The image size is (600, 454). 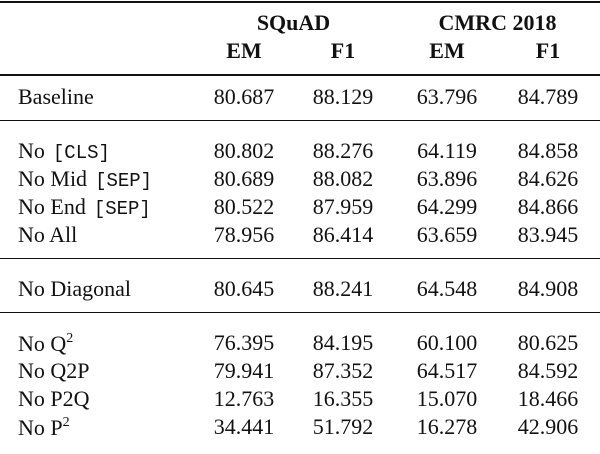 I want to click on row-label: No P2Q, so click(x=54, y=399).